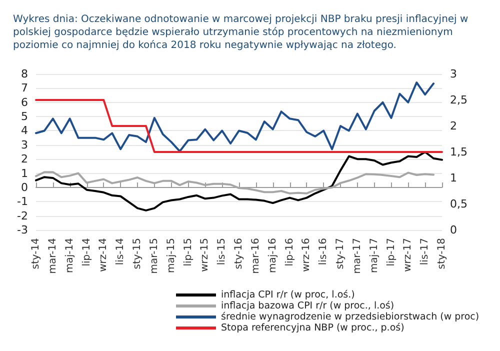 The height and width of the screenshot is (351, 500). What do you see at coordinates (137, 254) in the screenshot?
I see `x-tick-label: sty-15` at bounding box center [137, 254].